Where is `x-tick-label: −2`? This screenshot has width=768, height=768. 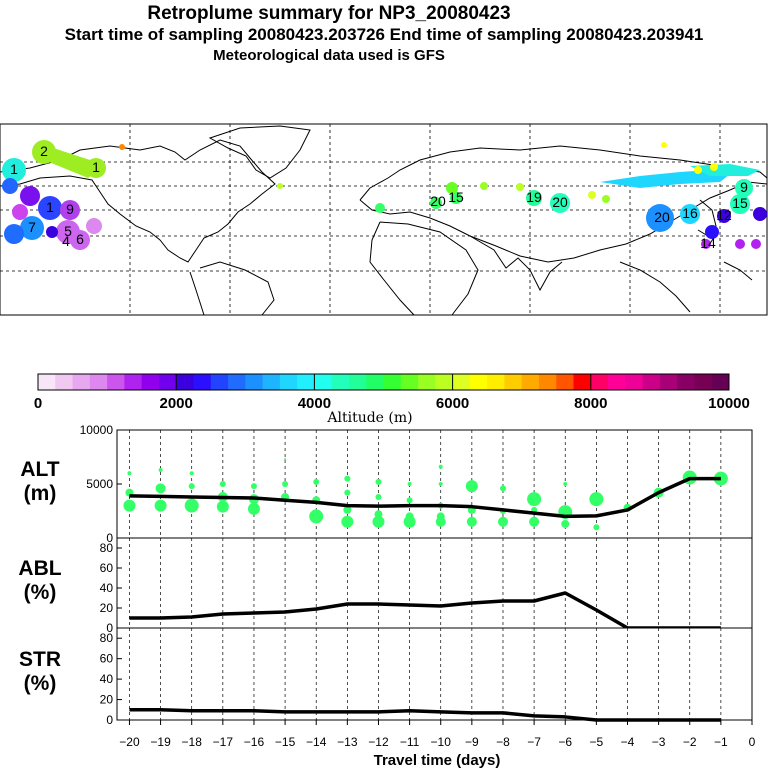 x-tick-label: −2 is located at coordinates (690, 742).